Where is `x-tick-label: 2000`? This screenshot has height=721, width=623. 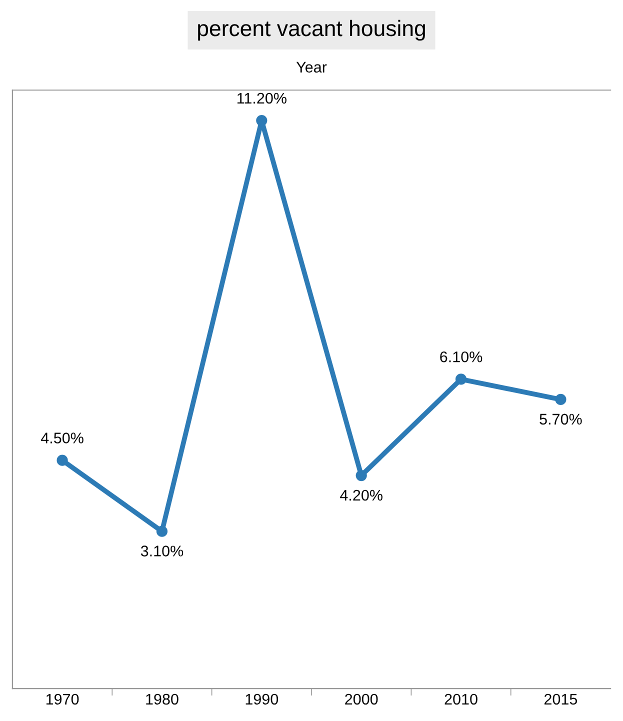
x-tick-label: 2000 is located at coordinates (361, 699).